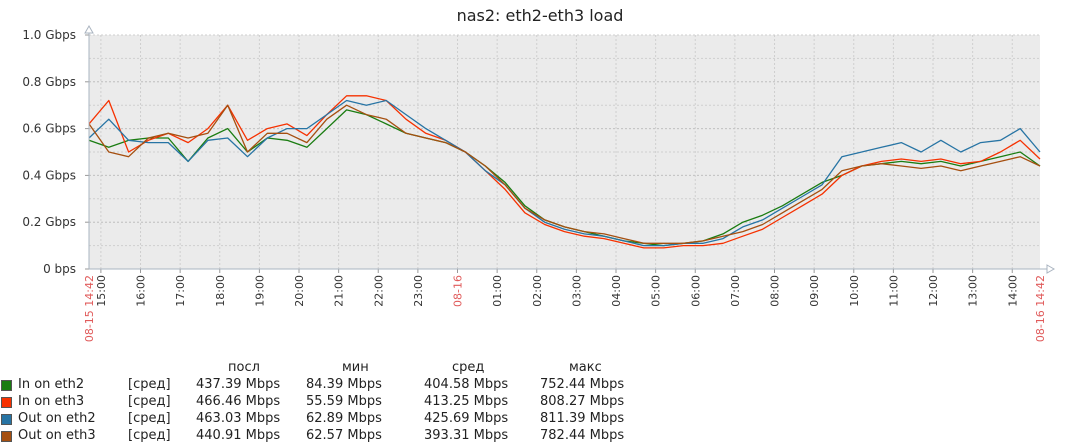 This screenshot has width=1080, height=448. I want to click on x-tick-label: 09:00, so click(814, 291).